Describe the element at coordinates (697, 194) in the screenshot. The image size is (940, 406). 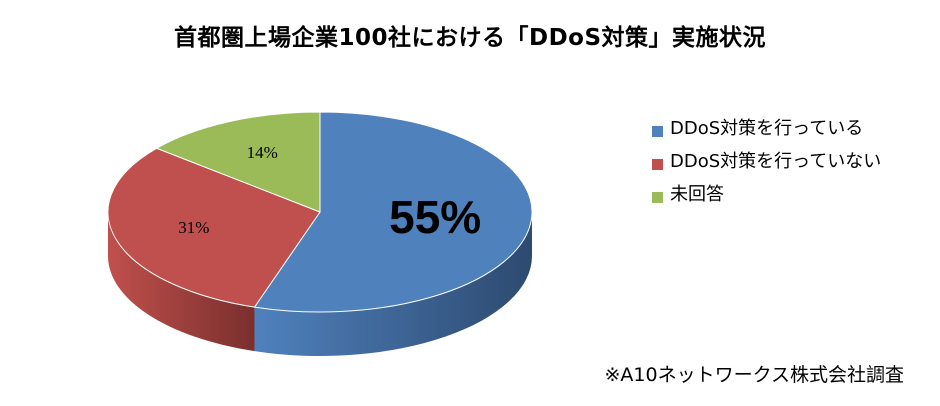
I see `legend-label-no-answer: 未回答` at that location.